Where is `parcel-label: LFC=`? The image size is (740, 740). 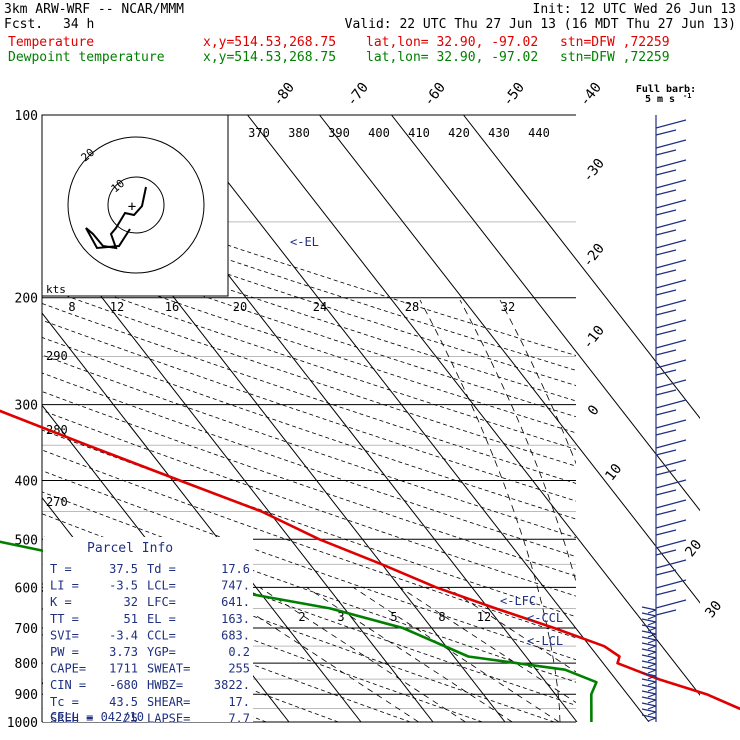 parcel-label: LFC= is located at coordinates (161, 602).